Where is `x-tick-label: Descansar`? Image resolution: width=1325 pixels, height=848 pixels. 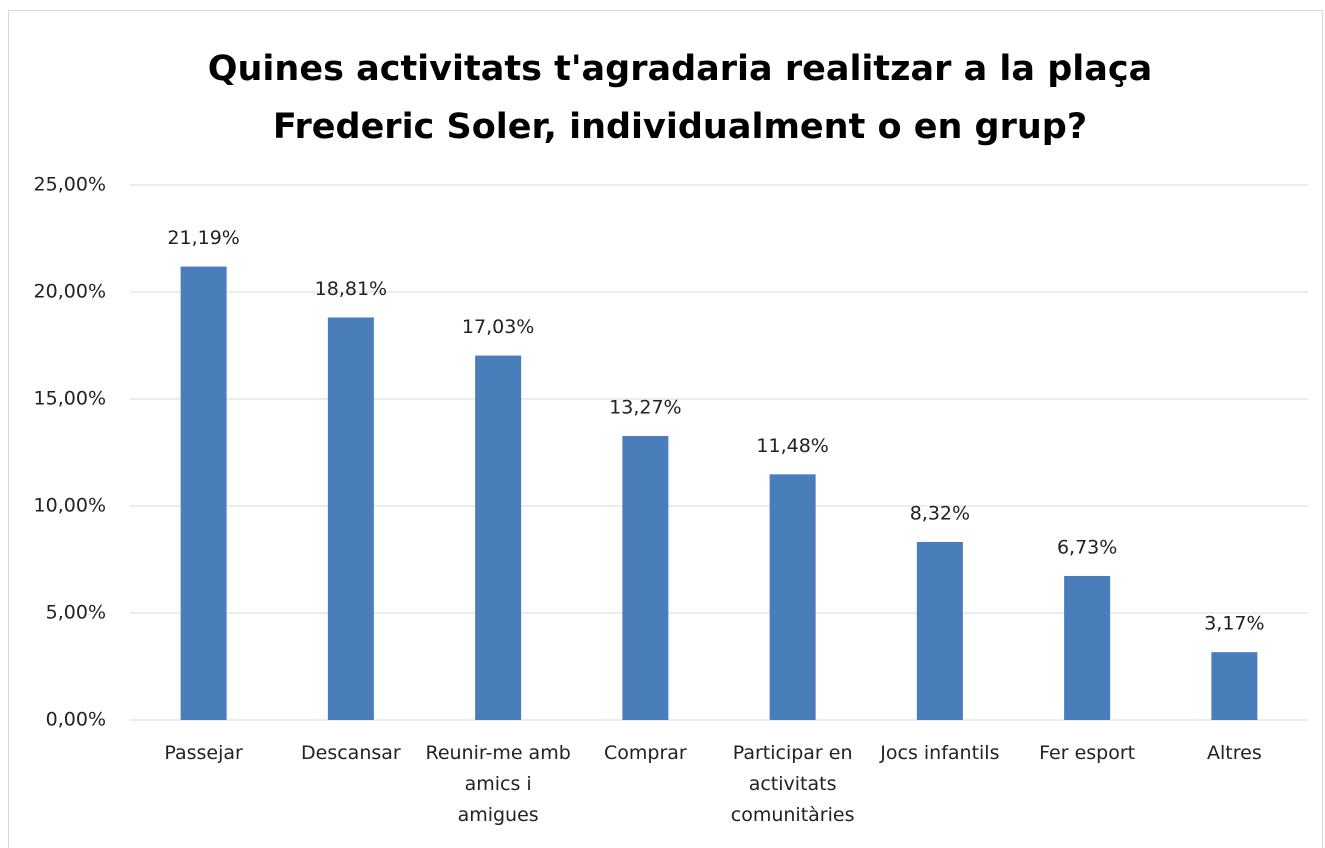
x-tick-label: Descansar is located at coordinates (351, 753).